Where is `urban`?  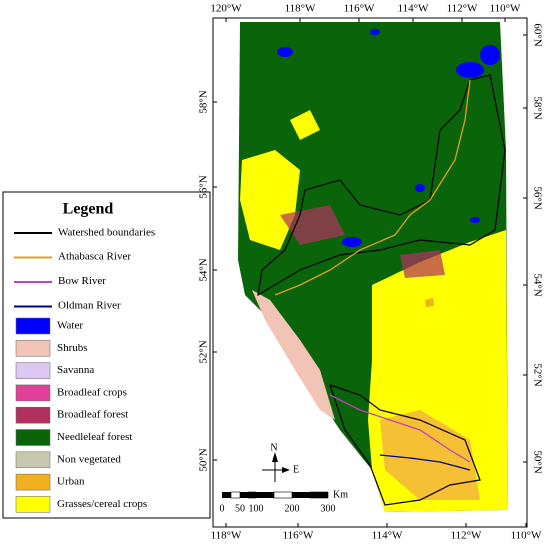
urban is located at coordinates (429, 302).